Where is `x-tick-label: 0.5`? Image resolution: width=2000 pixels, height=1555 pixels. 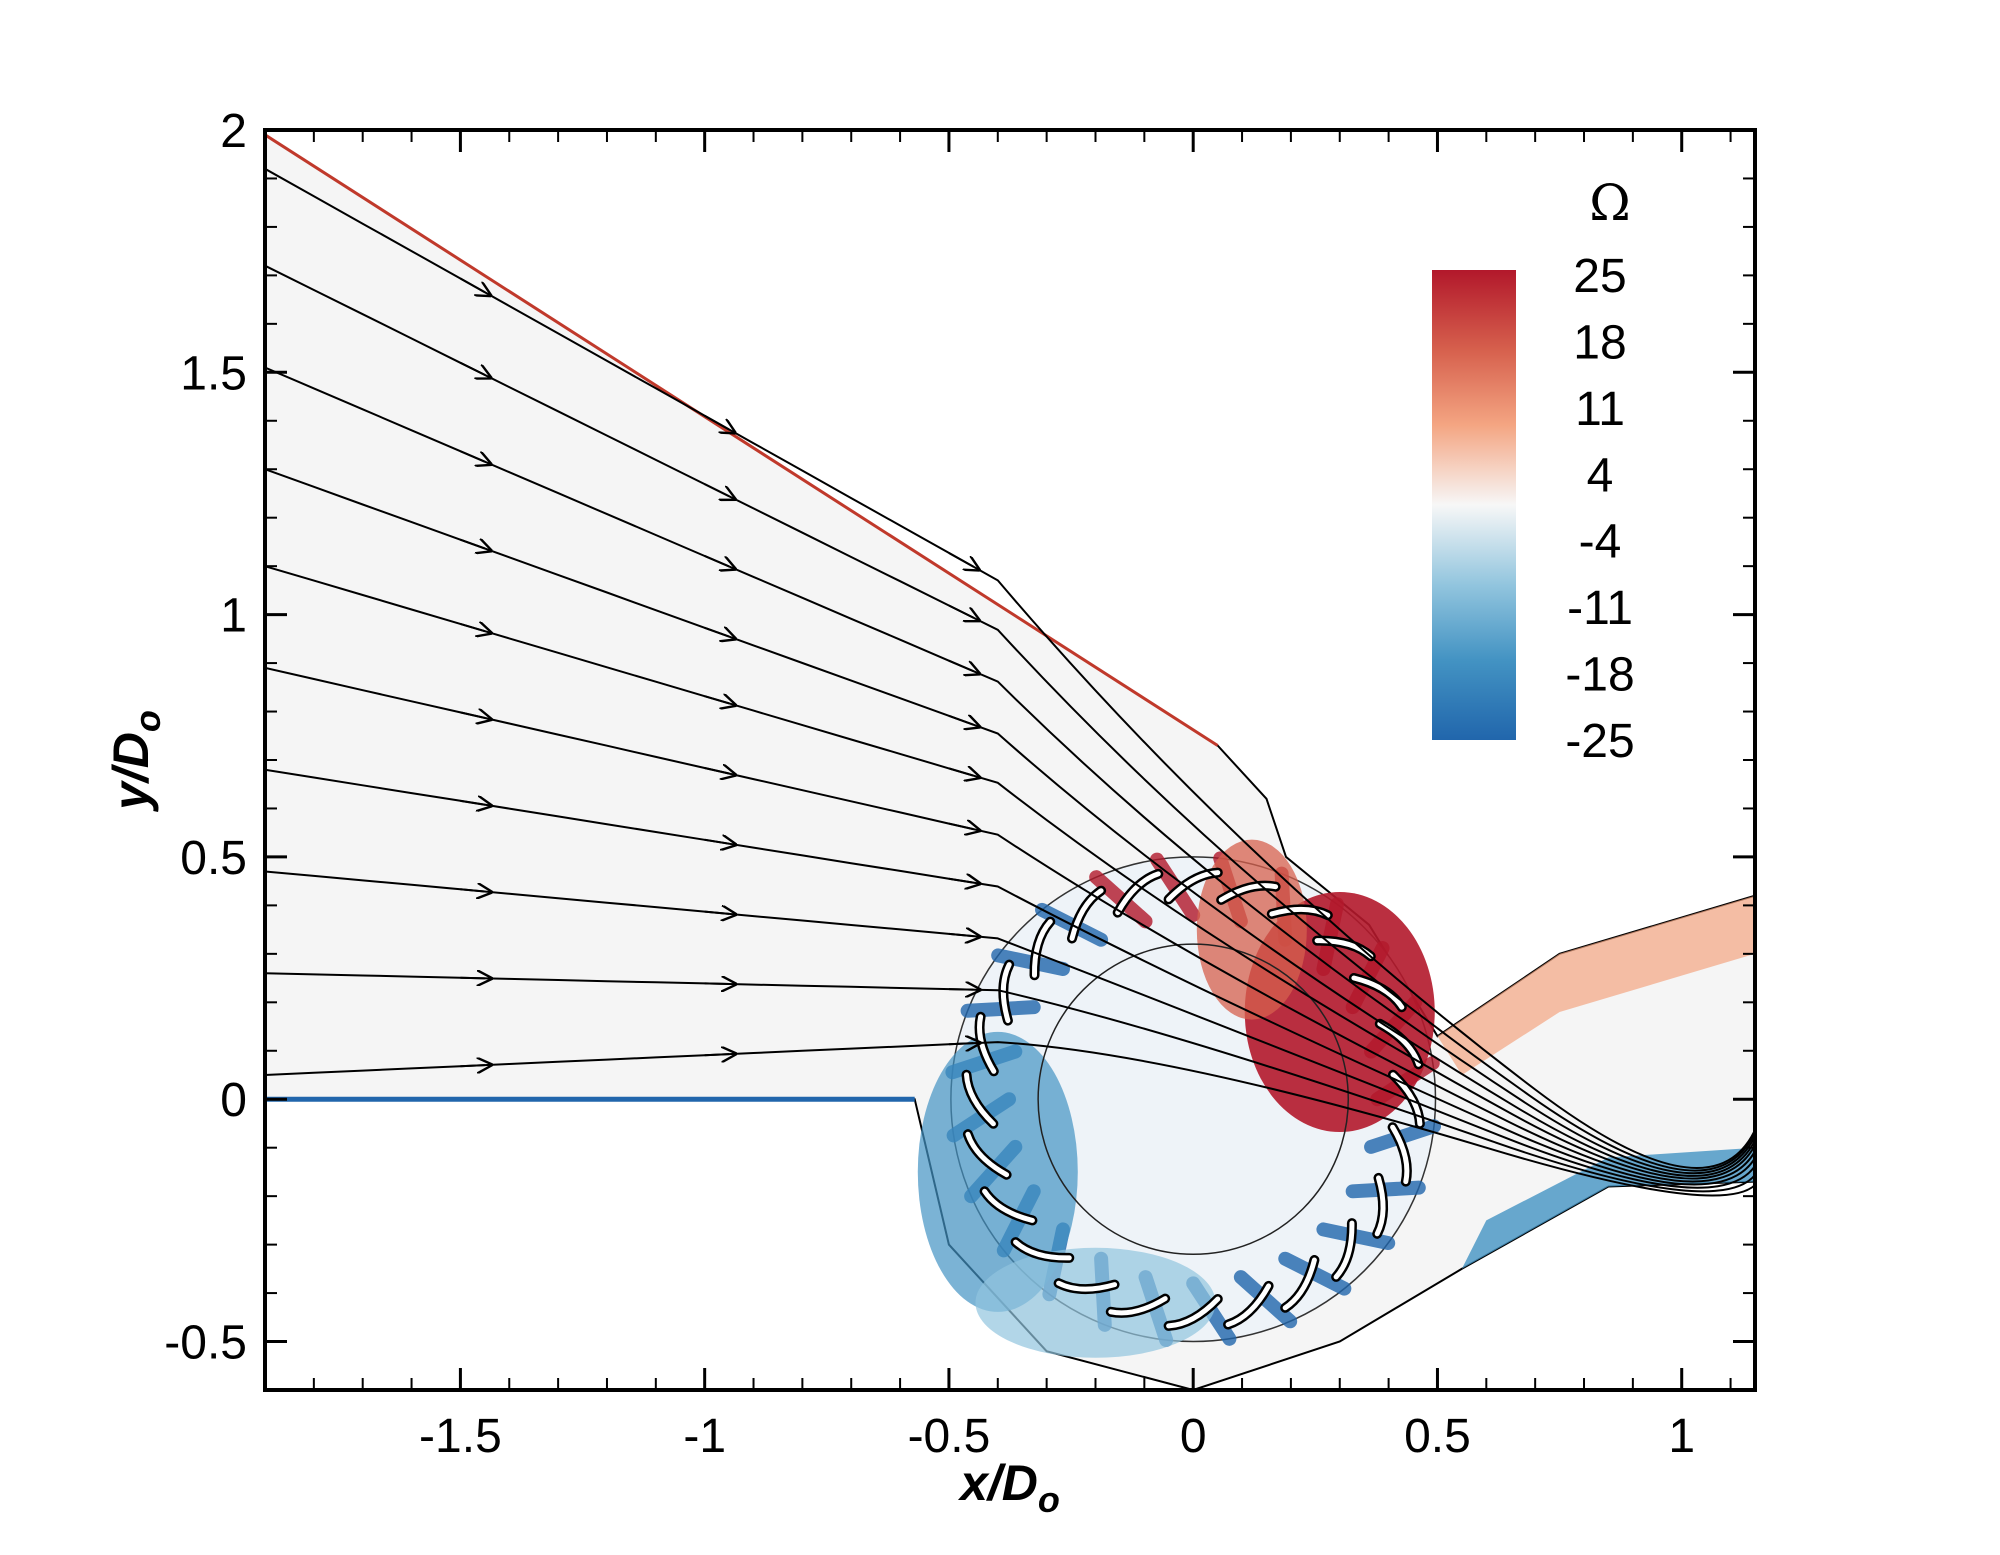
x-tick-label: 0.5 is located at coordinates (1437, 1436).